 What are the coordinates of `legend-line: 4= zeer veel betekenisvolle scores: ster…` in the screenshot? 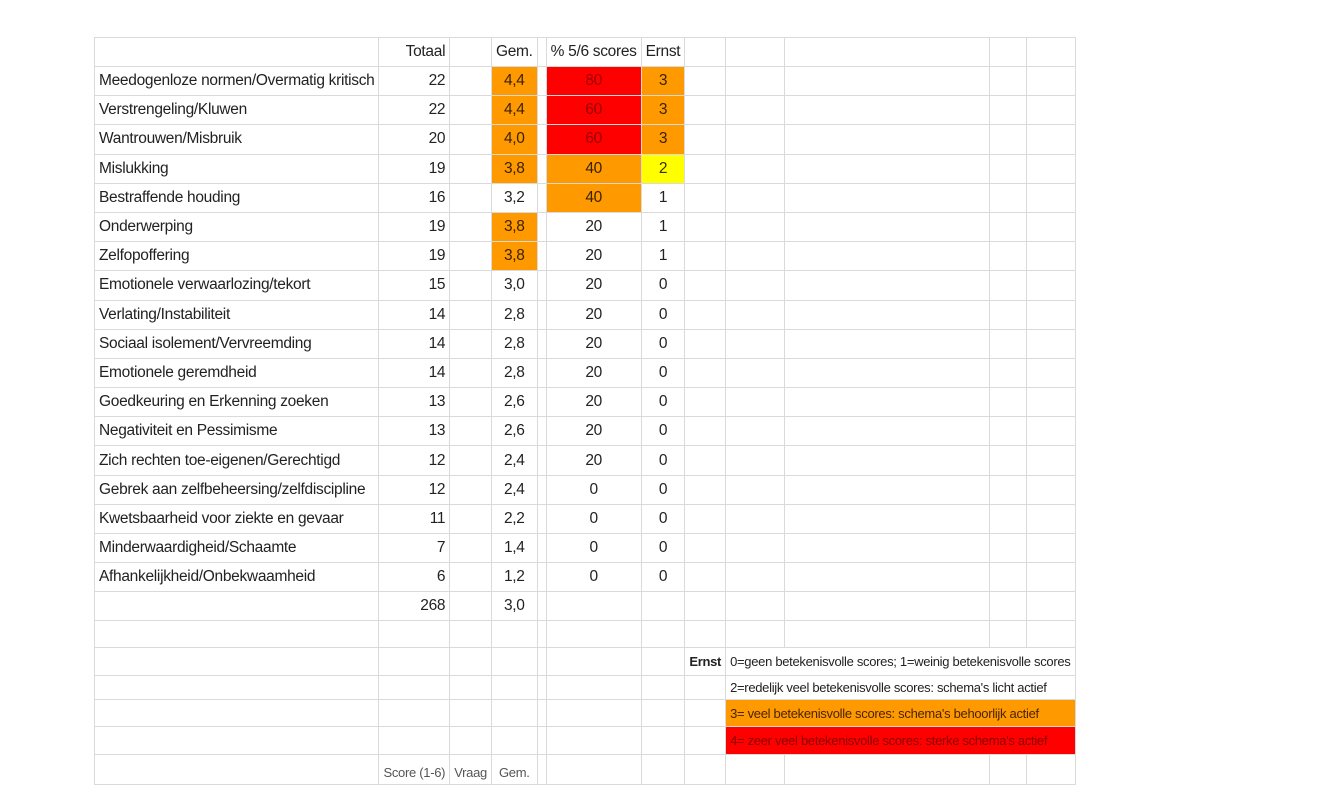 It's located at (900, 741).